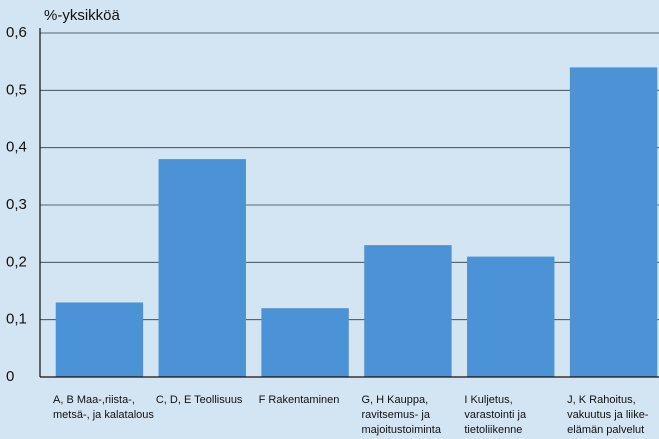 Image resolution: width=659 pixels, height=439 pixels. I want to click on x-tick-label: C, D, E Teollisuus, so click(199, 400).